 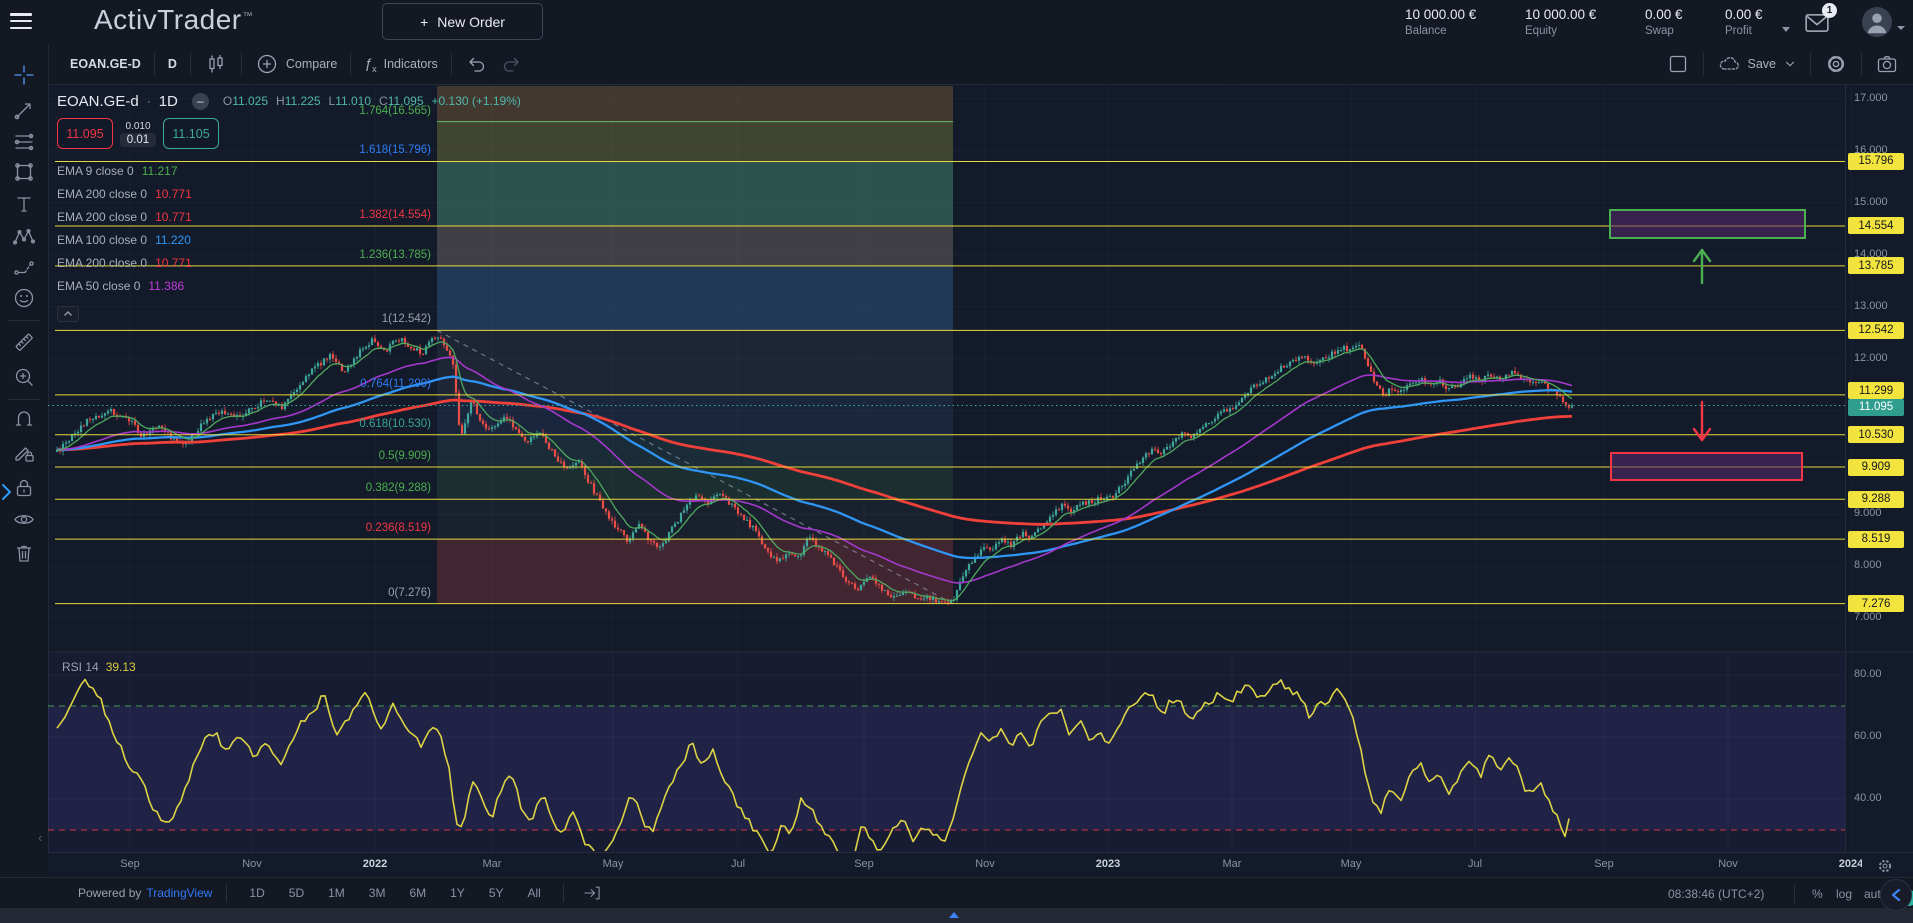 I want to click on compare-button: Compare, so click(x=296, y=64).